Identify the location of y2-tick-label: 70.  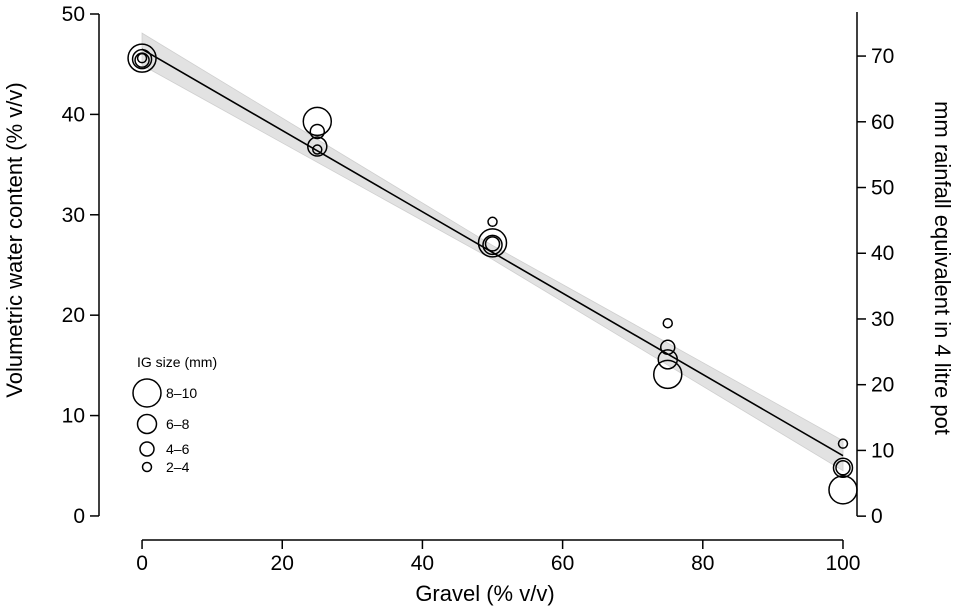
(882, 56).